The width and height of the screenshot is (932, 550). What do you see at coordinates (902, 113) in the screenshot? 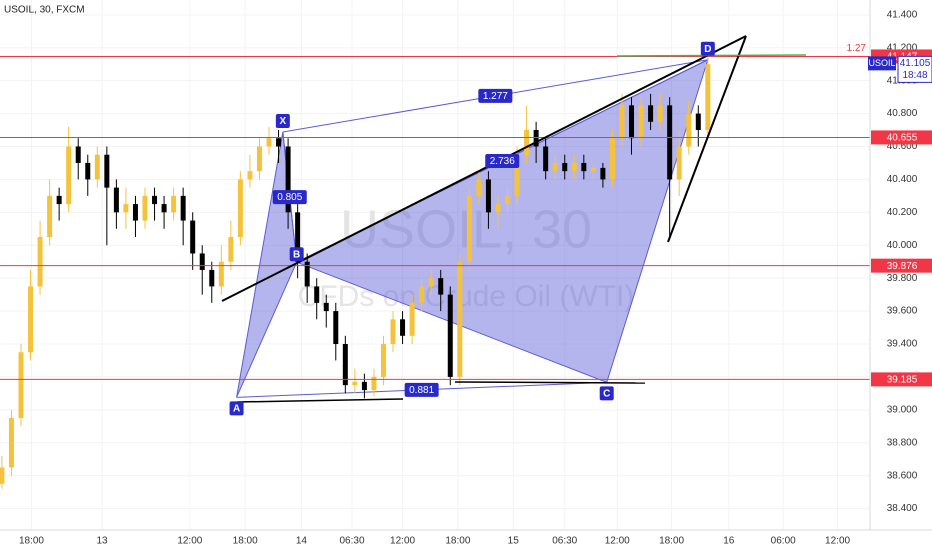
I see `y-tick-label: 40.800` at bounding box center [902, 113].